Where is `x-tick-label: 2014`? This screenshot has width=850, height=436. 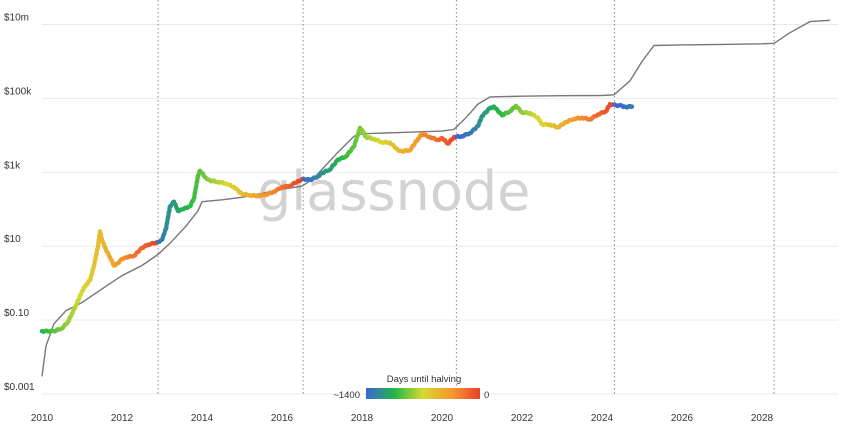 x-tick-label: 2014 is located at coordinates (202, 418).